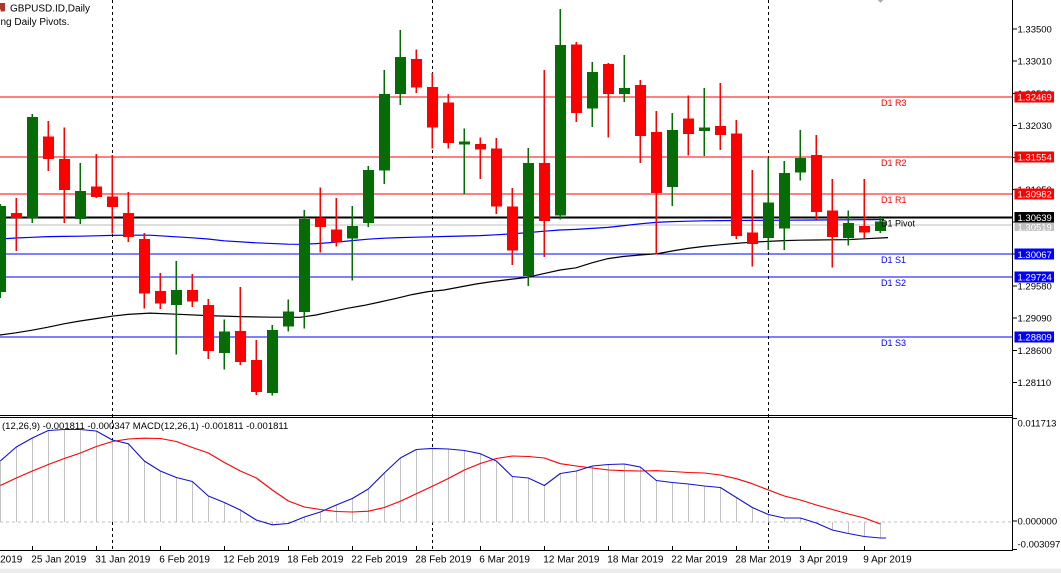 This screenshot has height=573, width=1061. What do you see at coordinates (893, 260) in the screenshot?
I see `svg-text: D1 S1` at bounding box center [893, 260].